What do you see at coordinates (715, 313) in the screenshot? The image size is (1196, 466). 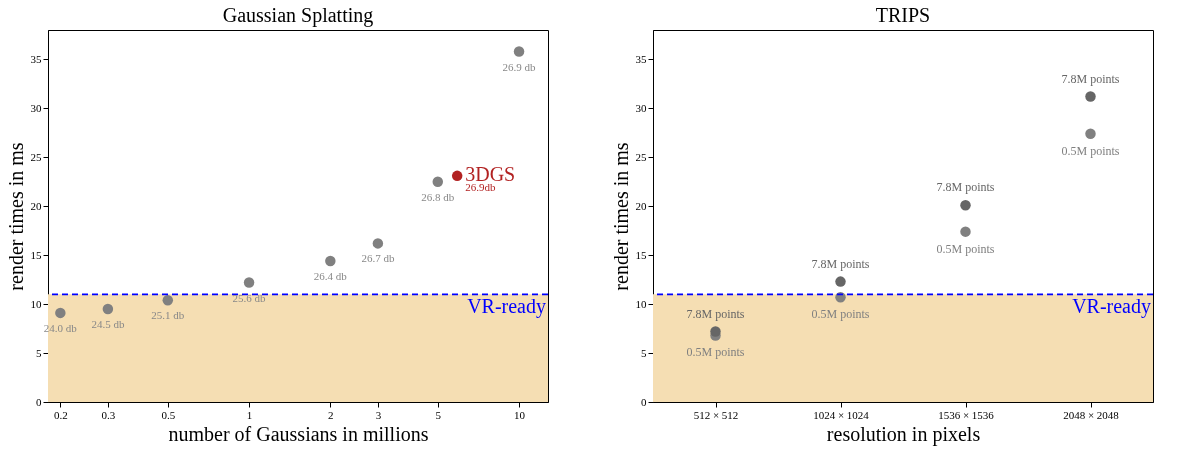 I see `series-label: 7.8M points` at bounding box center [715, 313].